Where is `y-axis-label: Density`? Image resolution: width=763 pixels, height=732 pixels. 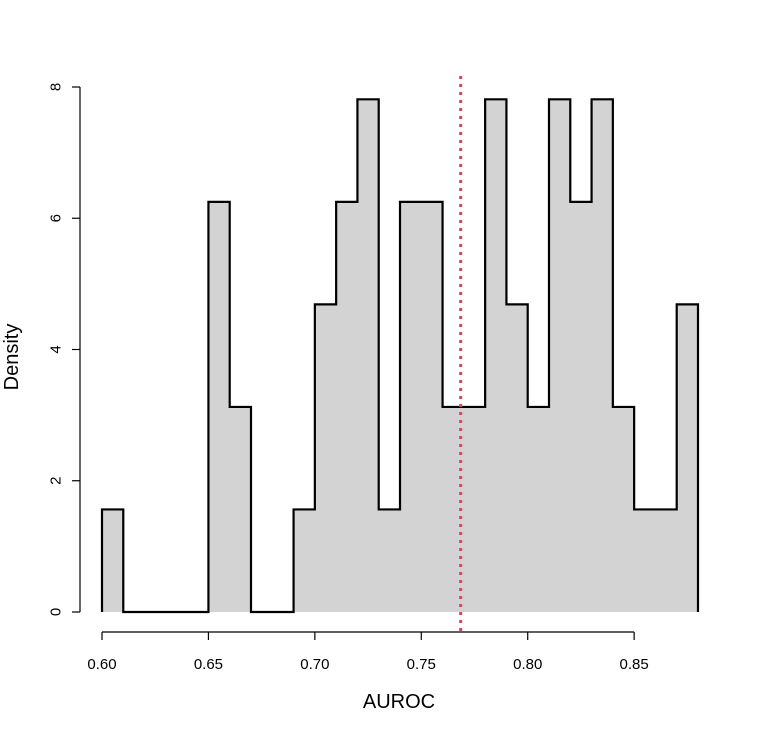 y-axis-label: Density is located at coordinates (12, 357).